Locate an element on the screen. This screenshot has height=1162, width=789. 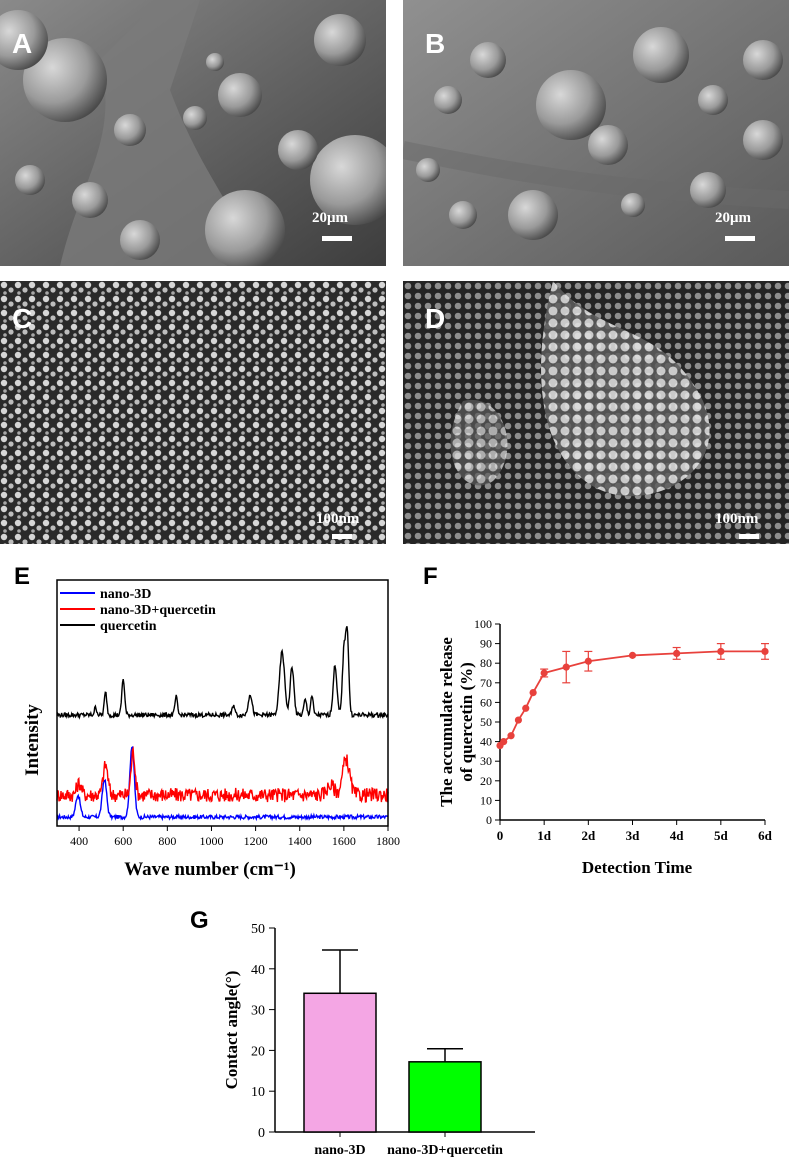
chart-e-frame is located at coordinates (222, 703).